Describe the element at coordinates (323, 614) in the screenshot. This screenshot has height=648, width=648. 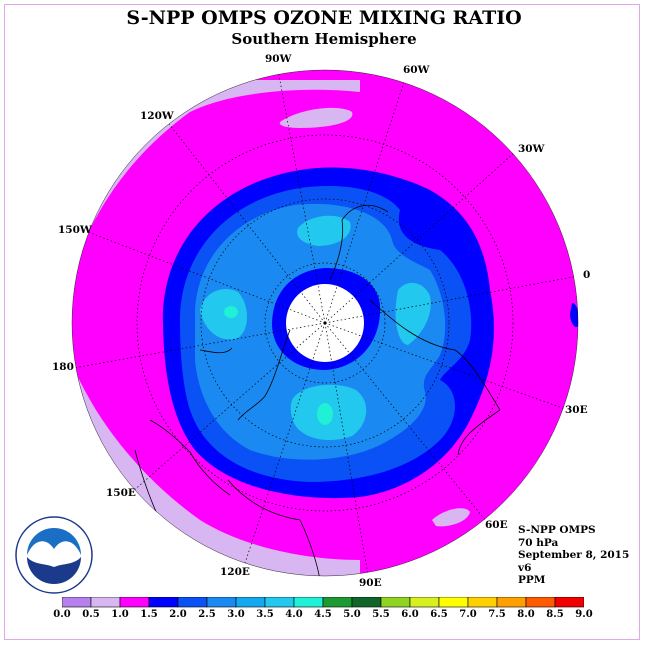
I see `colorbar-tick-label: 4.5` at that location.